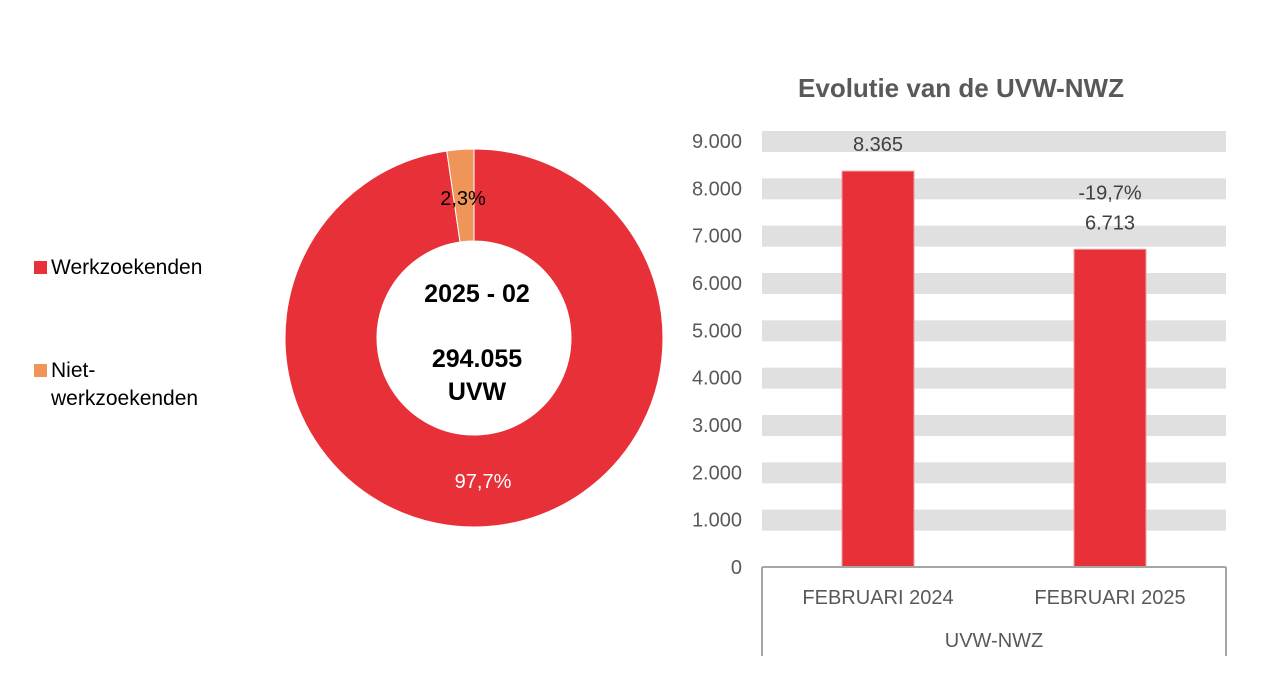 This screenshot has height=687, width=1288. What do you see at coordinates (717, 284) in the screenshot?
I see `y-tick-label: 6.000` at bounding box center [717, 284].